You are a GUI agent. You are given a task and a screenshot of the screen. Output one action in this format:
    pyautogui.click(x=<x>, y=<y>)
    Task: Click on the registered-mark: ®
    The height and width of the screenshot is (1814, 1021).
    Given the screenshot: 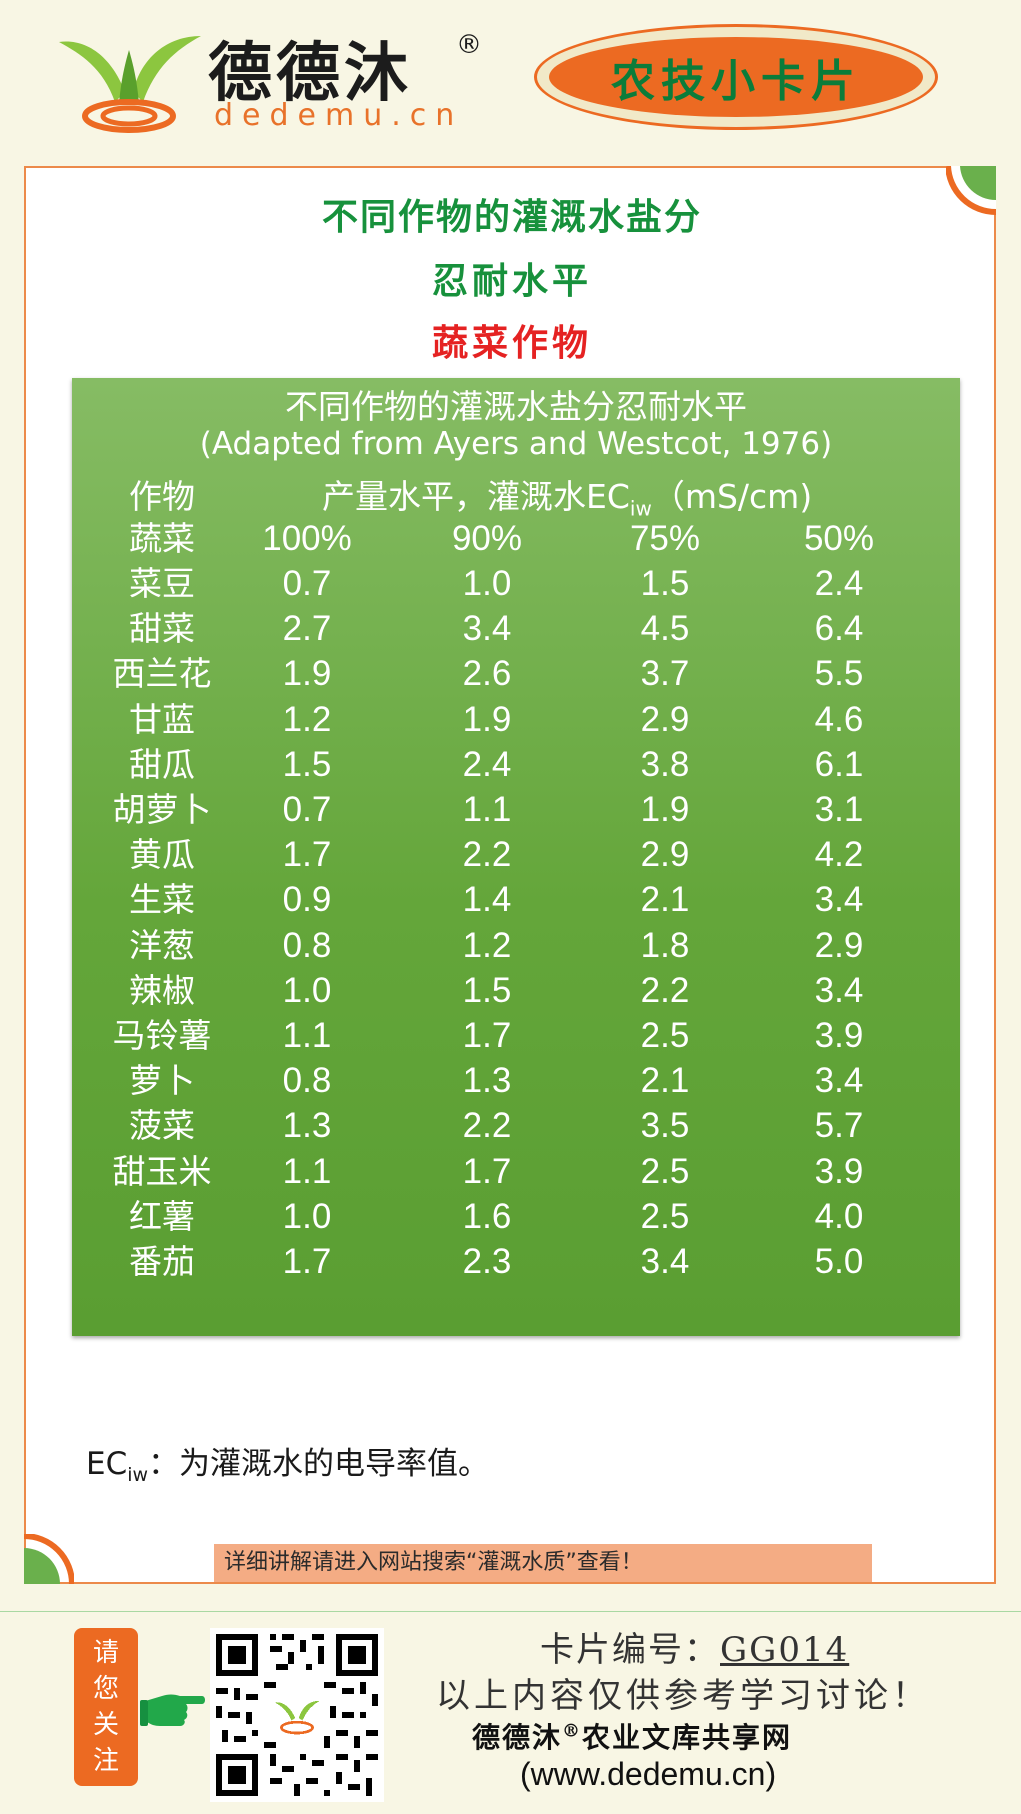 What is the action you would take?
    pyautogui.click(x=469, y=45)
    